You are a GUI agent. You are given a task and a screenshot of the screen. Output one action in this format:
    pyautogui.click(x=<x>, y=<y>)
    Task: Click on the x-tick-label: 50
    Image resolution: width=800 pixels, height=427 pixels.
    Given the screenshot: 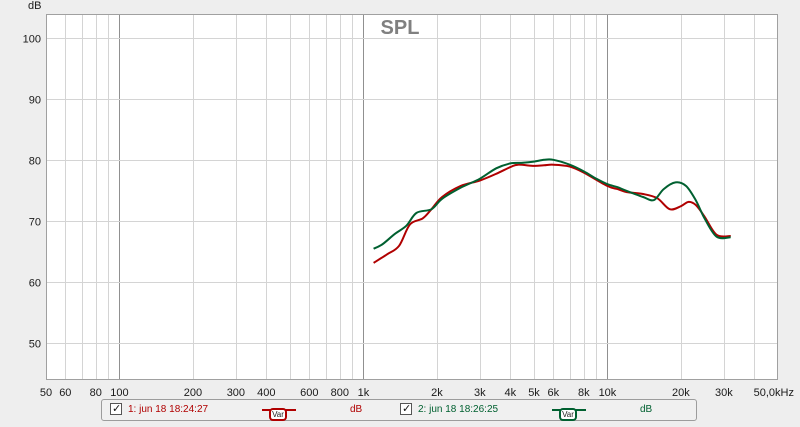 What is the action you would take?
    pyautogui.click(x=46, y=393)
    